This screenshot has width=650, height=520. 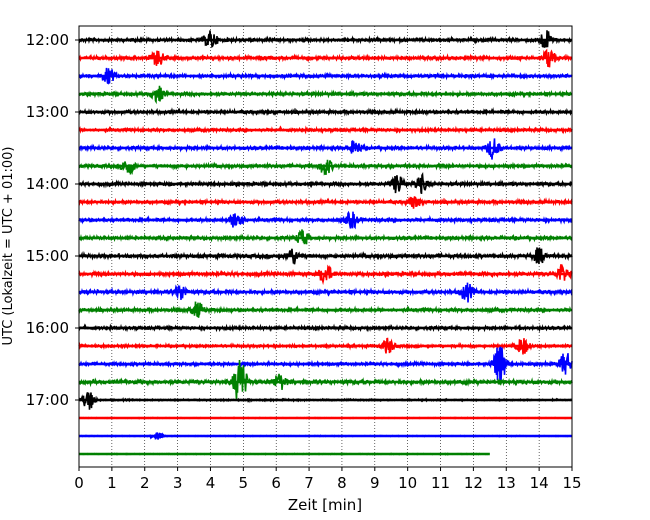 What do you see at coordinates (244, 483) in the screenshot?
I see `x-tick-label: 5` at bounding box center [244, 483].